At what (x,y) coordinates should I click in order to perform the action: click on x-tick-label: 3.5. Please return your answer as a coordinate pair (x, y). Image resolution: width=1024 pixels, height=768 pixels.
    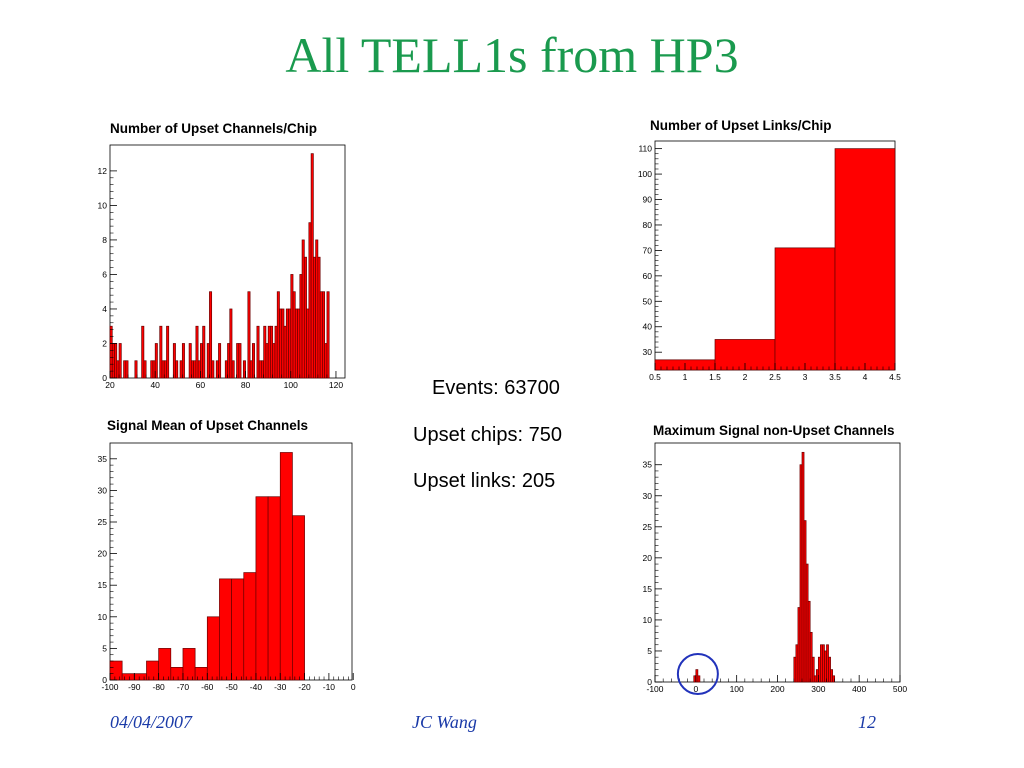
    Looking at the image, I should click on (835, 377).